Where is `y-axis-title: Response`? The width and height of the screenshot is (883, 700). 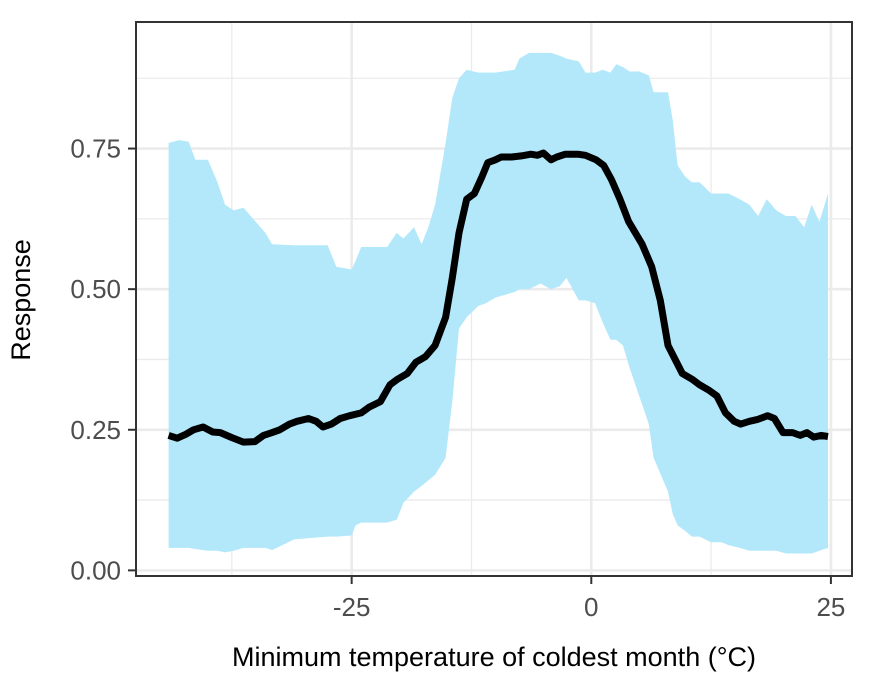 y-axis-title: Response is located at coordinates (21, 300).